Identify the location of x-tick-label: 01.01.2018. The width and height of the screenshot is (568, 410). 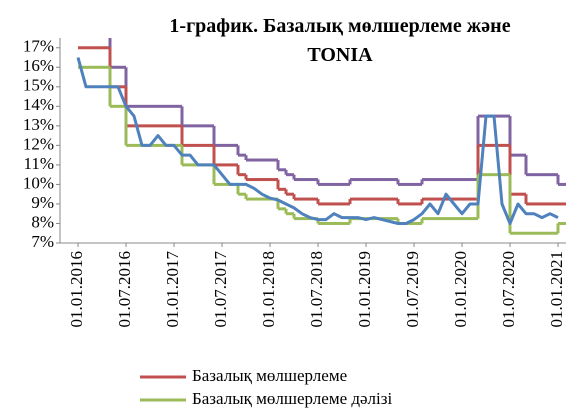
(268, 289).